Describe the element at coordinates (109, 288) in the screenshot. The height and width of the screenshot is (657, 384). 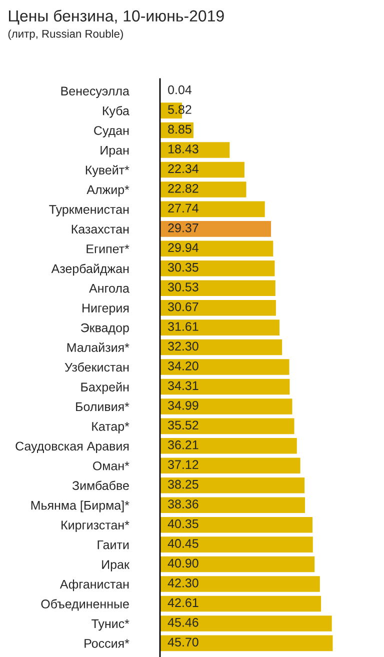
I see `y-tick-label: Ангола` at that location.